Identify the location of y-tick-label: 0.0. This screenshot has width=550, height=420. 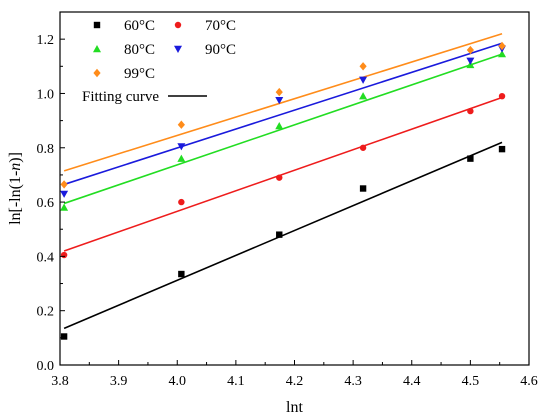
(46, 366).